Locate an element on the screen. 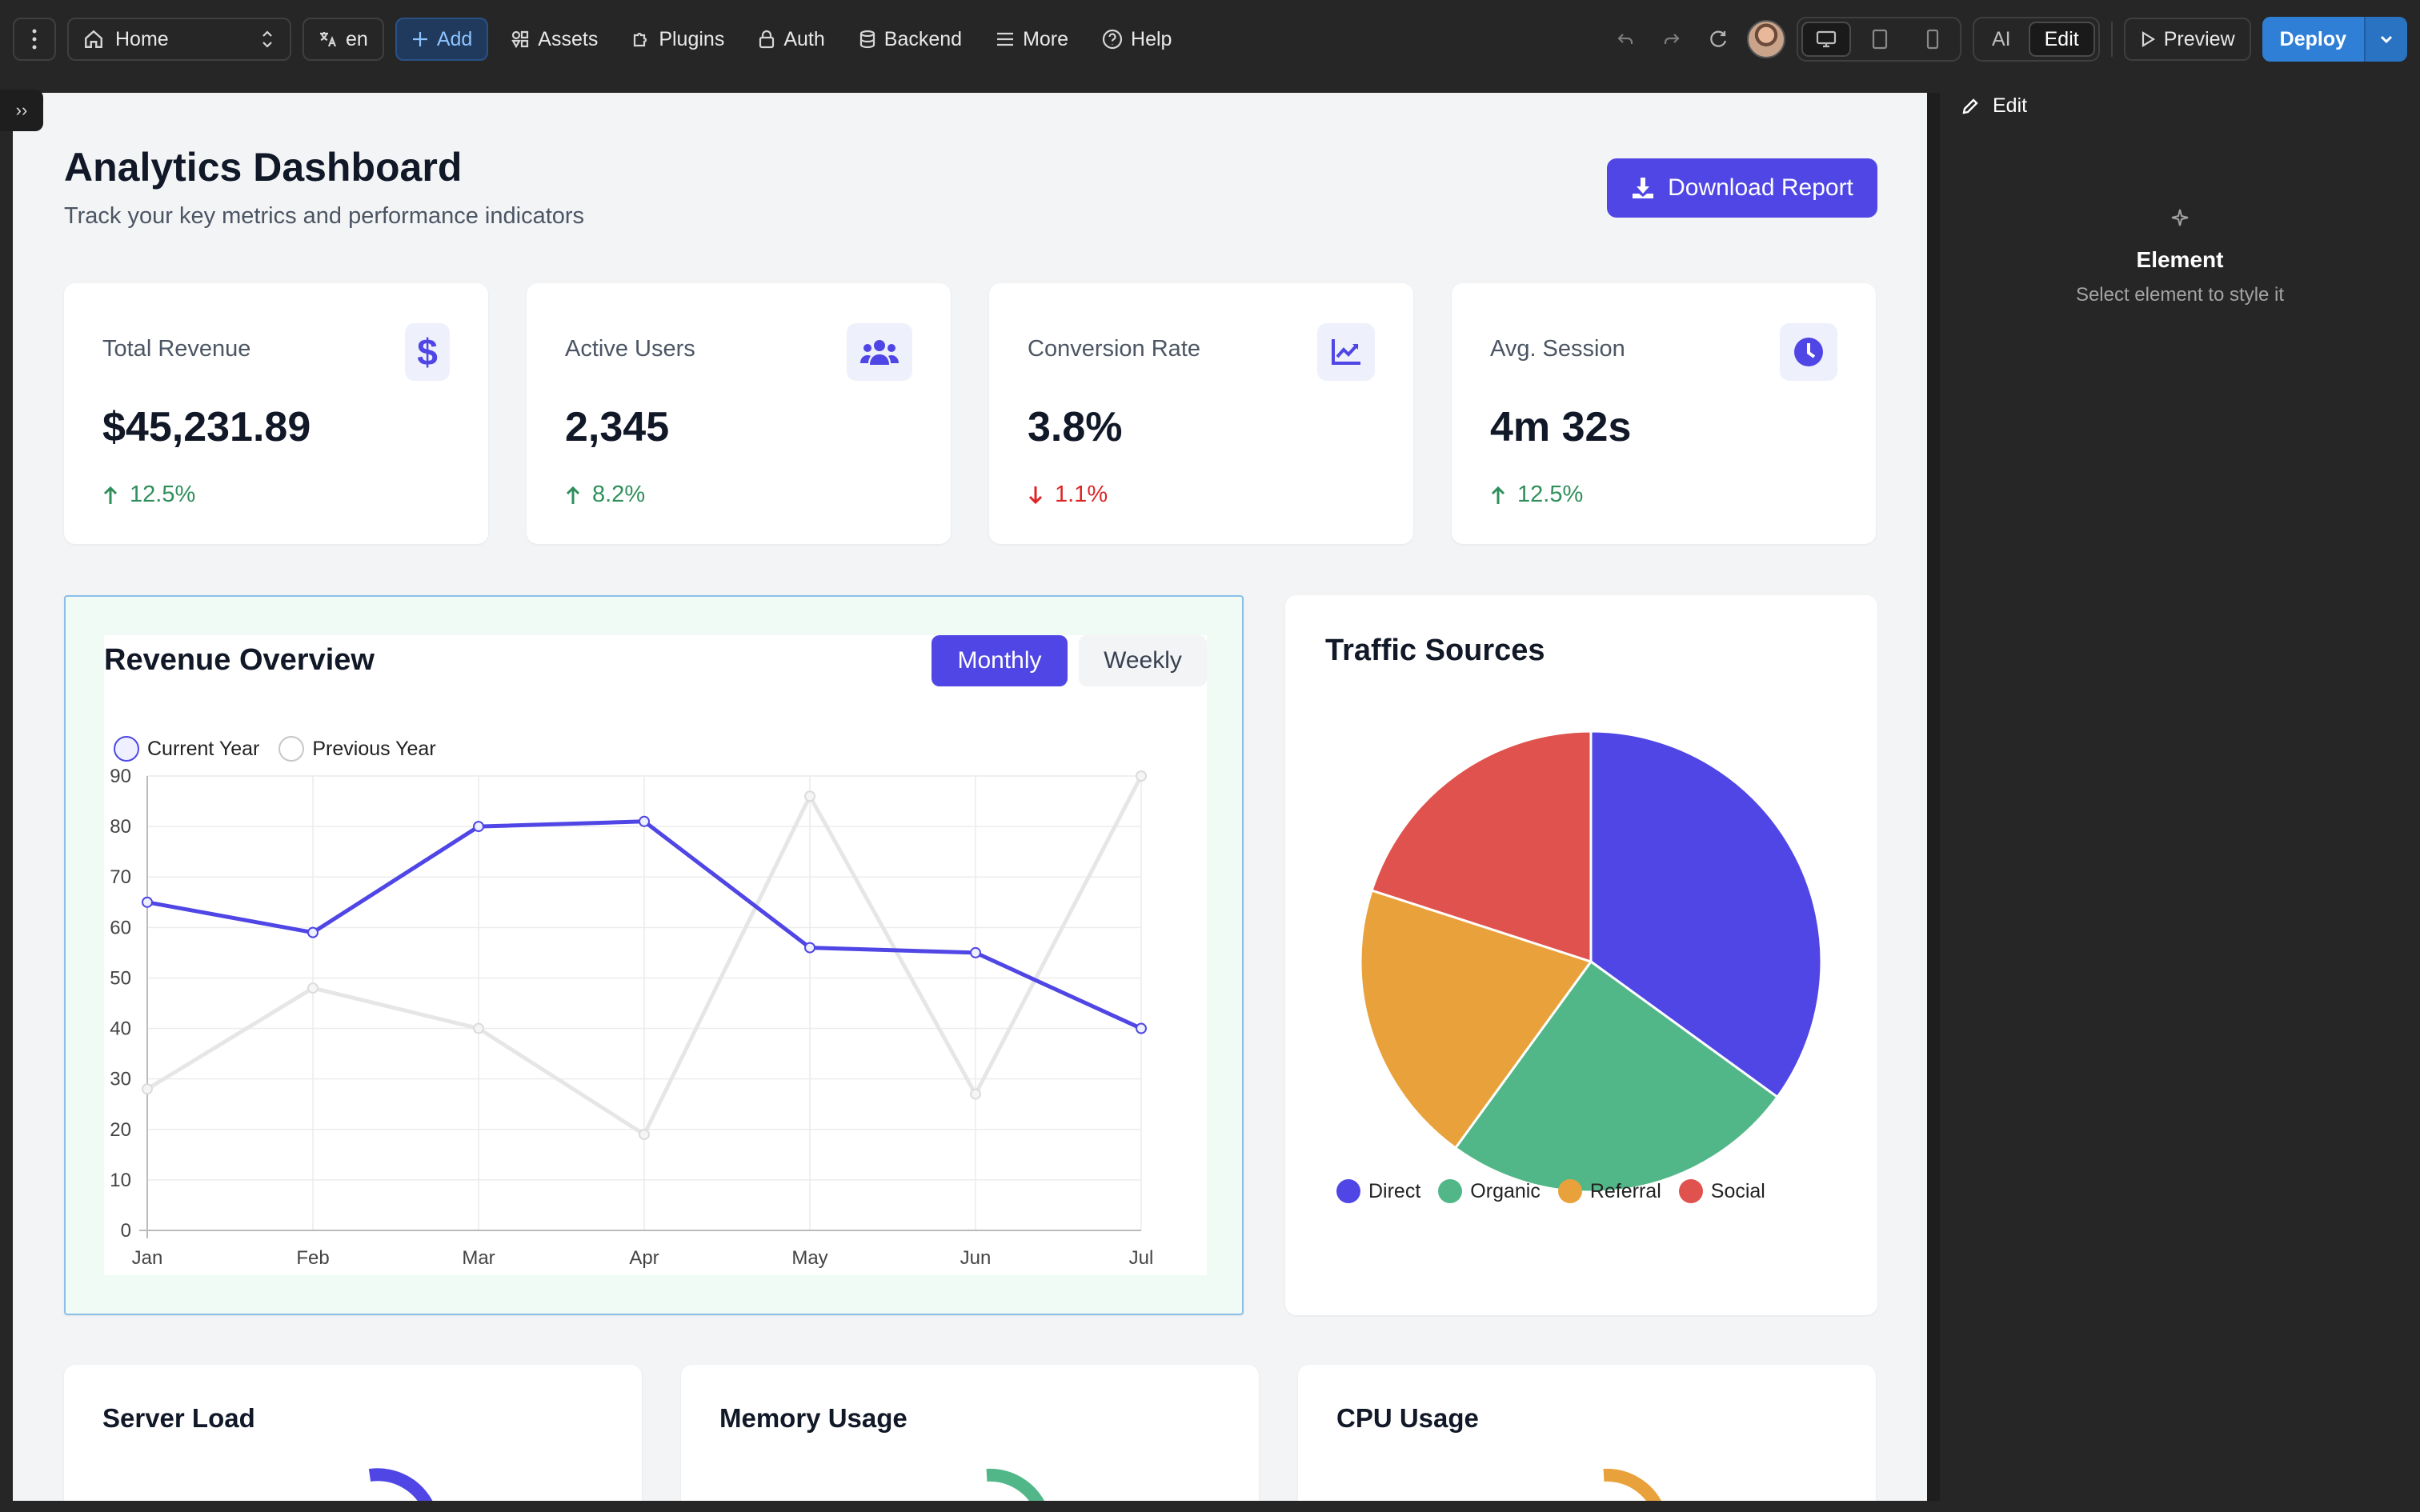  y-tick-label: 50 is located at coordinates (120, 978).